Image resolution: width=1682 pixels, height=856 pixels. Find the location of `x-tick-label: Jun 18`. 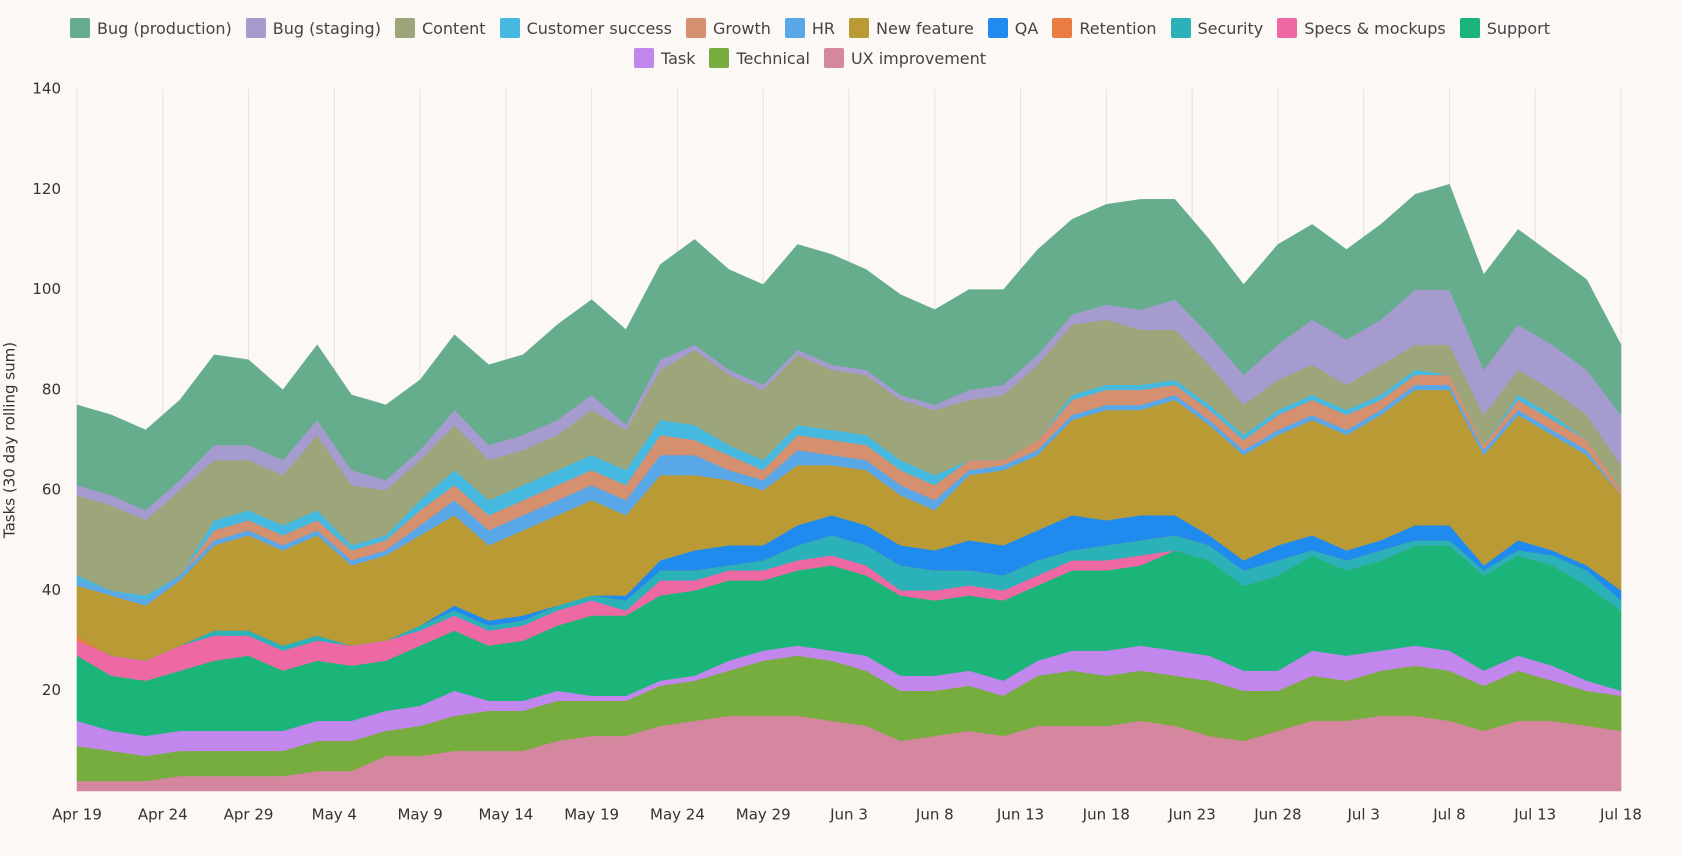

x-tick-label: Jun 18 is located at coordinates (1106, 815).